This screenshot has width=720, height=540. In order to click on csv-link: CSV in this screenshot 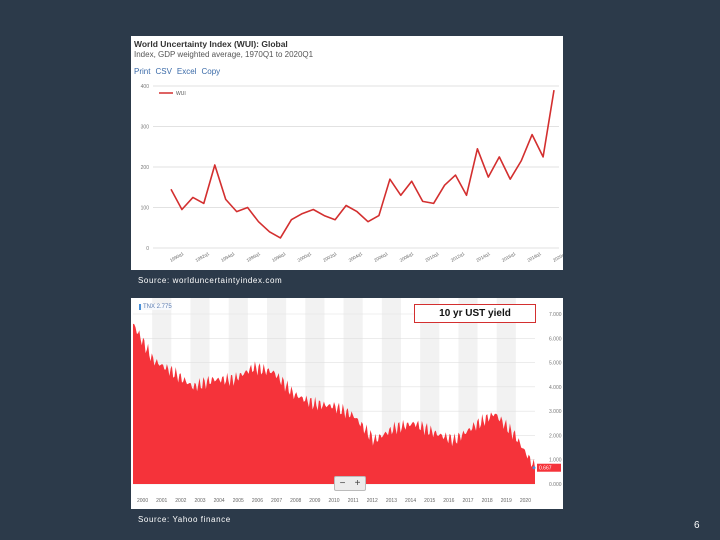, I will do `click(163, 71)`.